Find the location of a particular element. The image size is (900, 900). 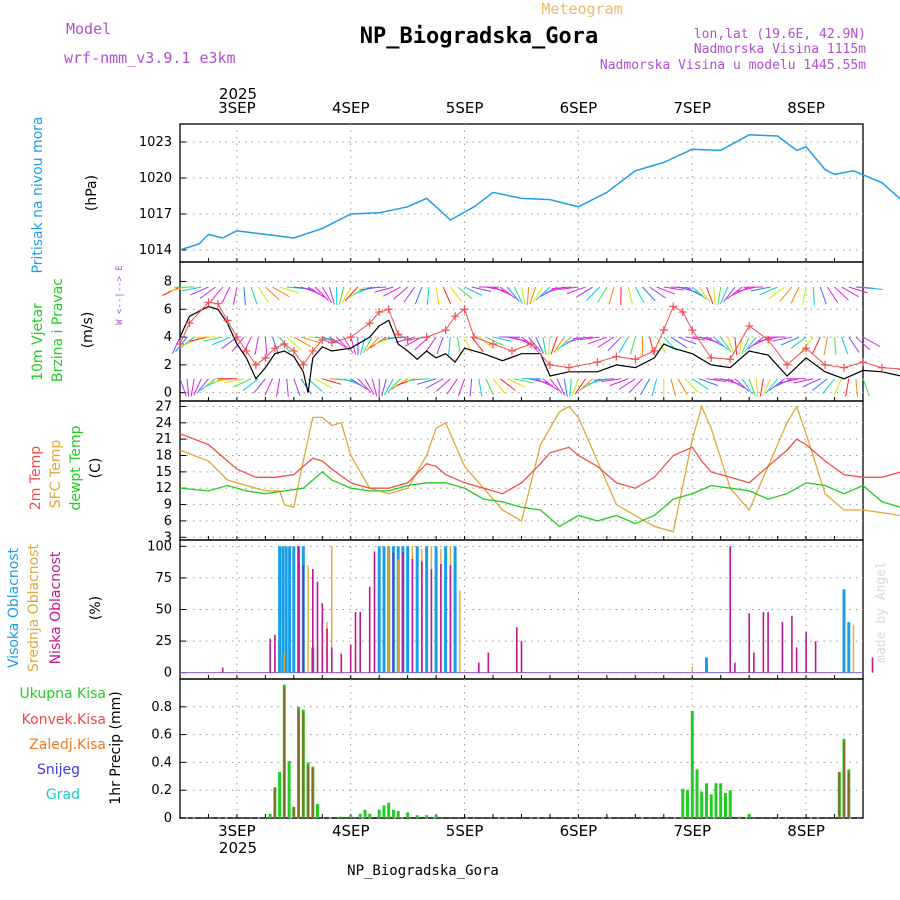

day-label-top: 3SEP is located at coordinates (237, 108).